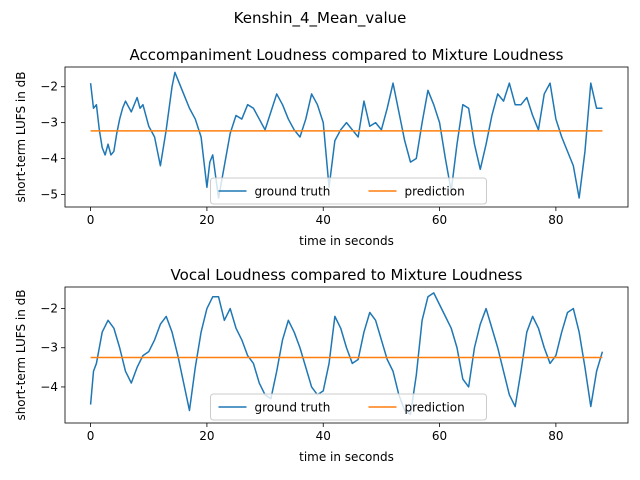 Image resolution: width=640 pixels, height=480 pixels. Describe the element at coordinates (293, 192) in the screenshot. I see `accompaniment-legend-label: ground truth` at that location.